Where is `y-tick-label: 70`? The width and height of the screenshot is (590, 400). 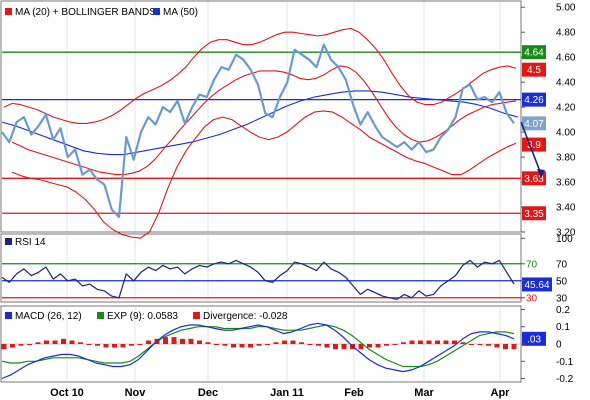
y-tick-label: 70 is located at coordinates (562, 264).